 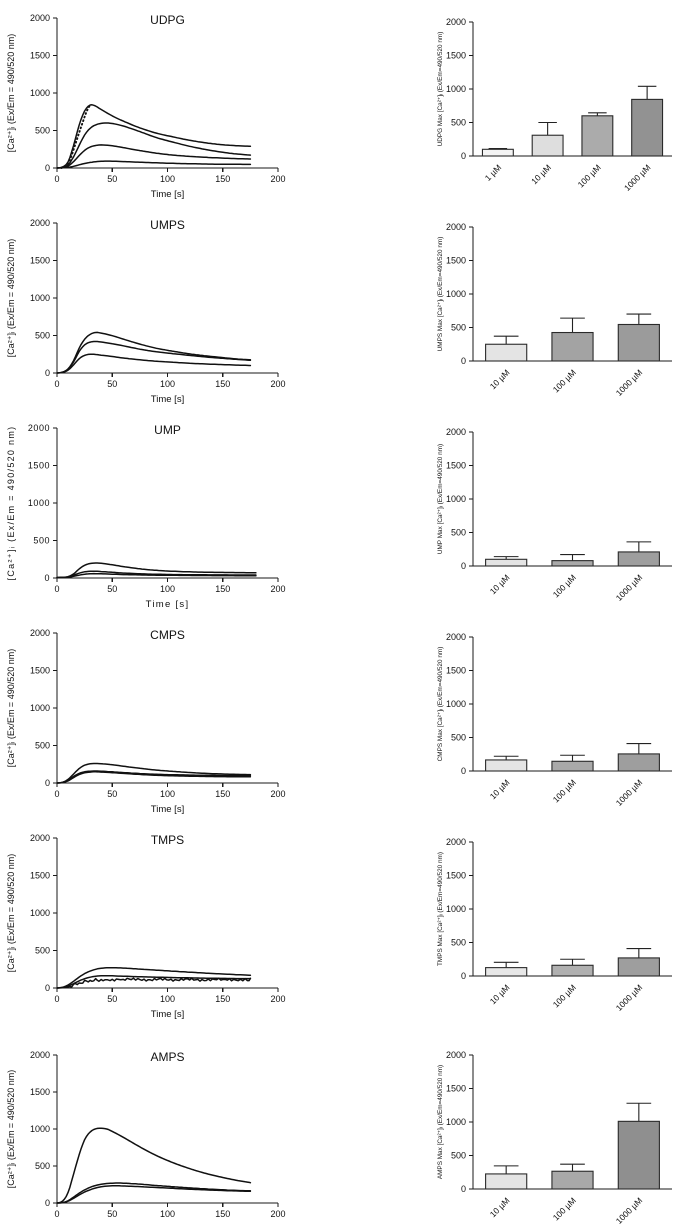 I want to click on bar-category-label: 1 µM, so click(x=493, y=172).